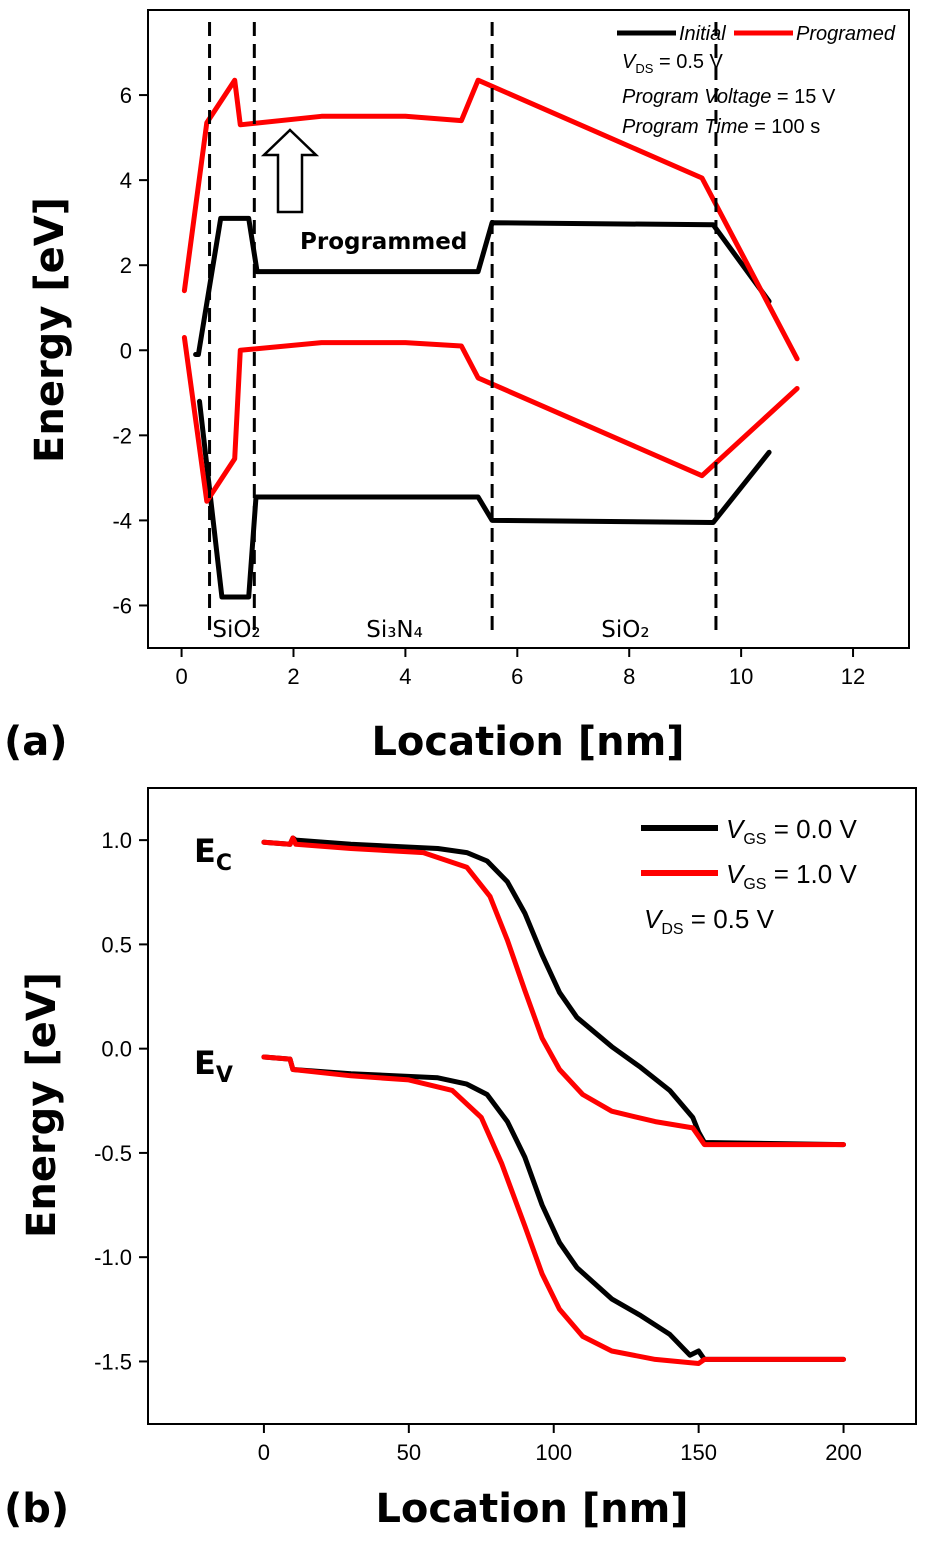  Describe the element at coordinates (553, 1452) in the screenshot. I see `x-tick-label: 100` at that location.